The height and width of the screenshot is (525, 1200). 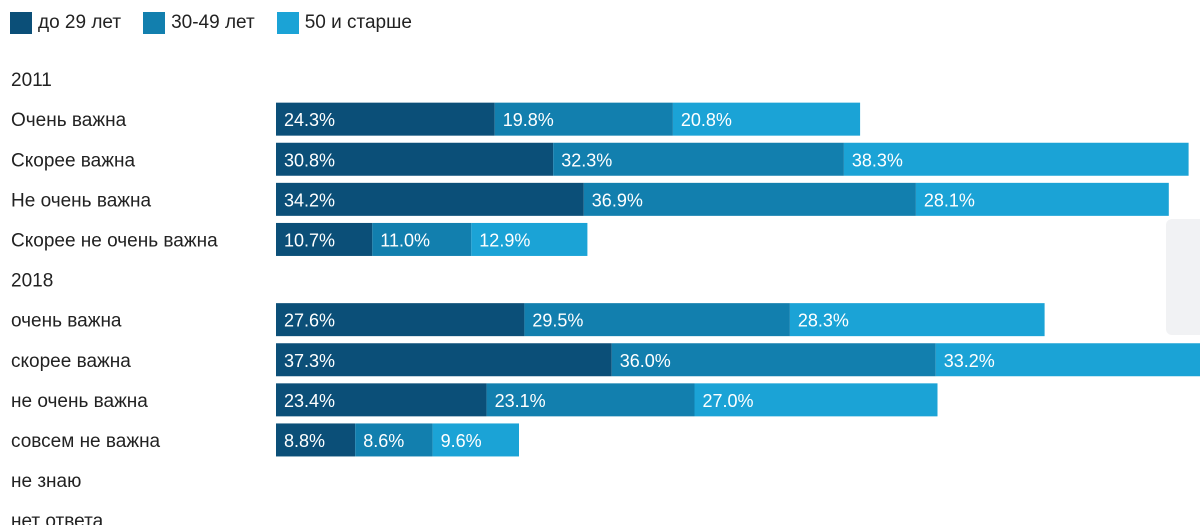 What do you see at coordinates (79, 401) in the screenshot?
I see `row-label: не очень важна` at bounding box center [79, 401].